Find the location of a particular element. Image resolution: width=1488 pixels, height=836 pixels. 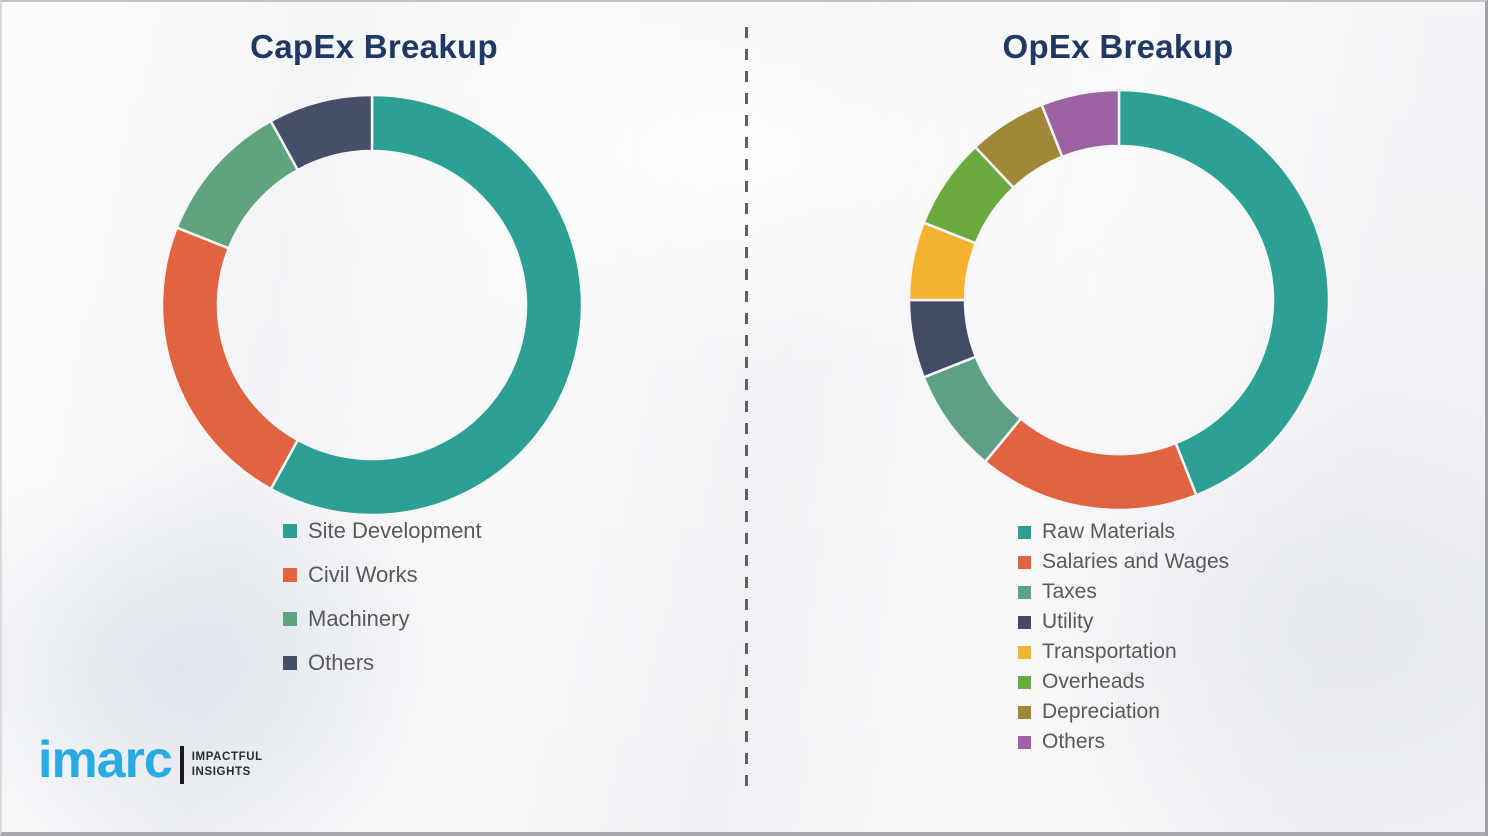

legend-item-salaries-and-wages: Salaries and Wages is located at coordinates (1123, 562).